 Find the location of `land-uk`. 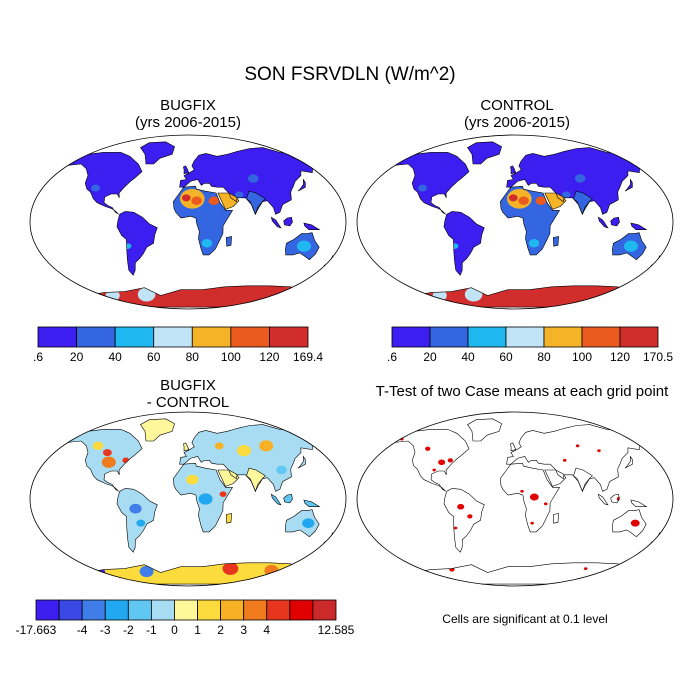

land-uk is located at coordinates (186, 446).